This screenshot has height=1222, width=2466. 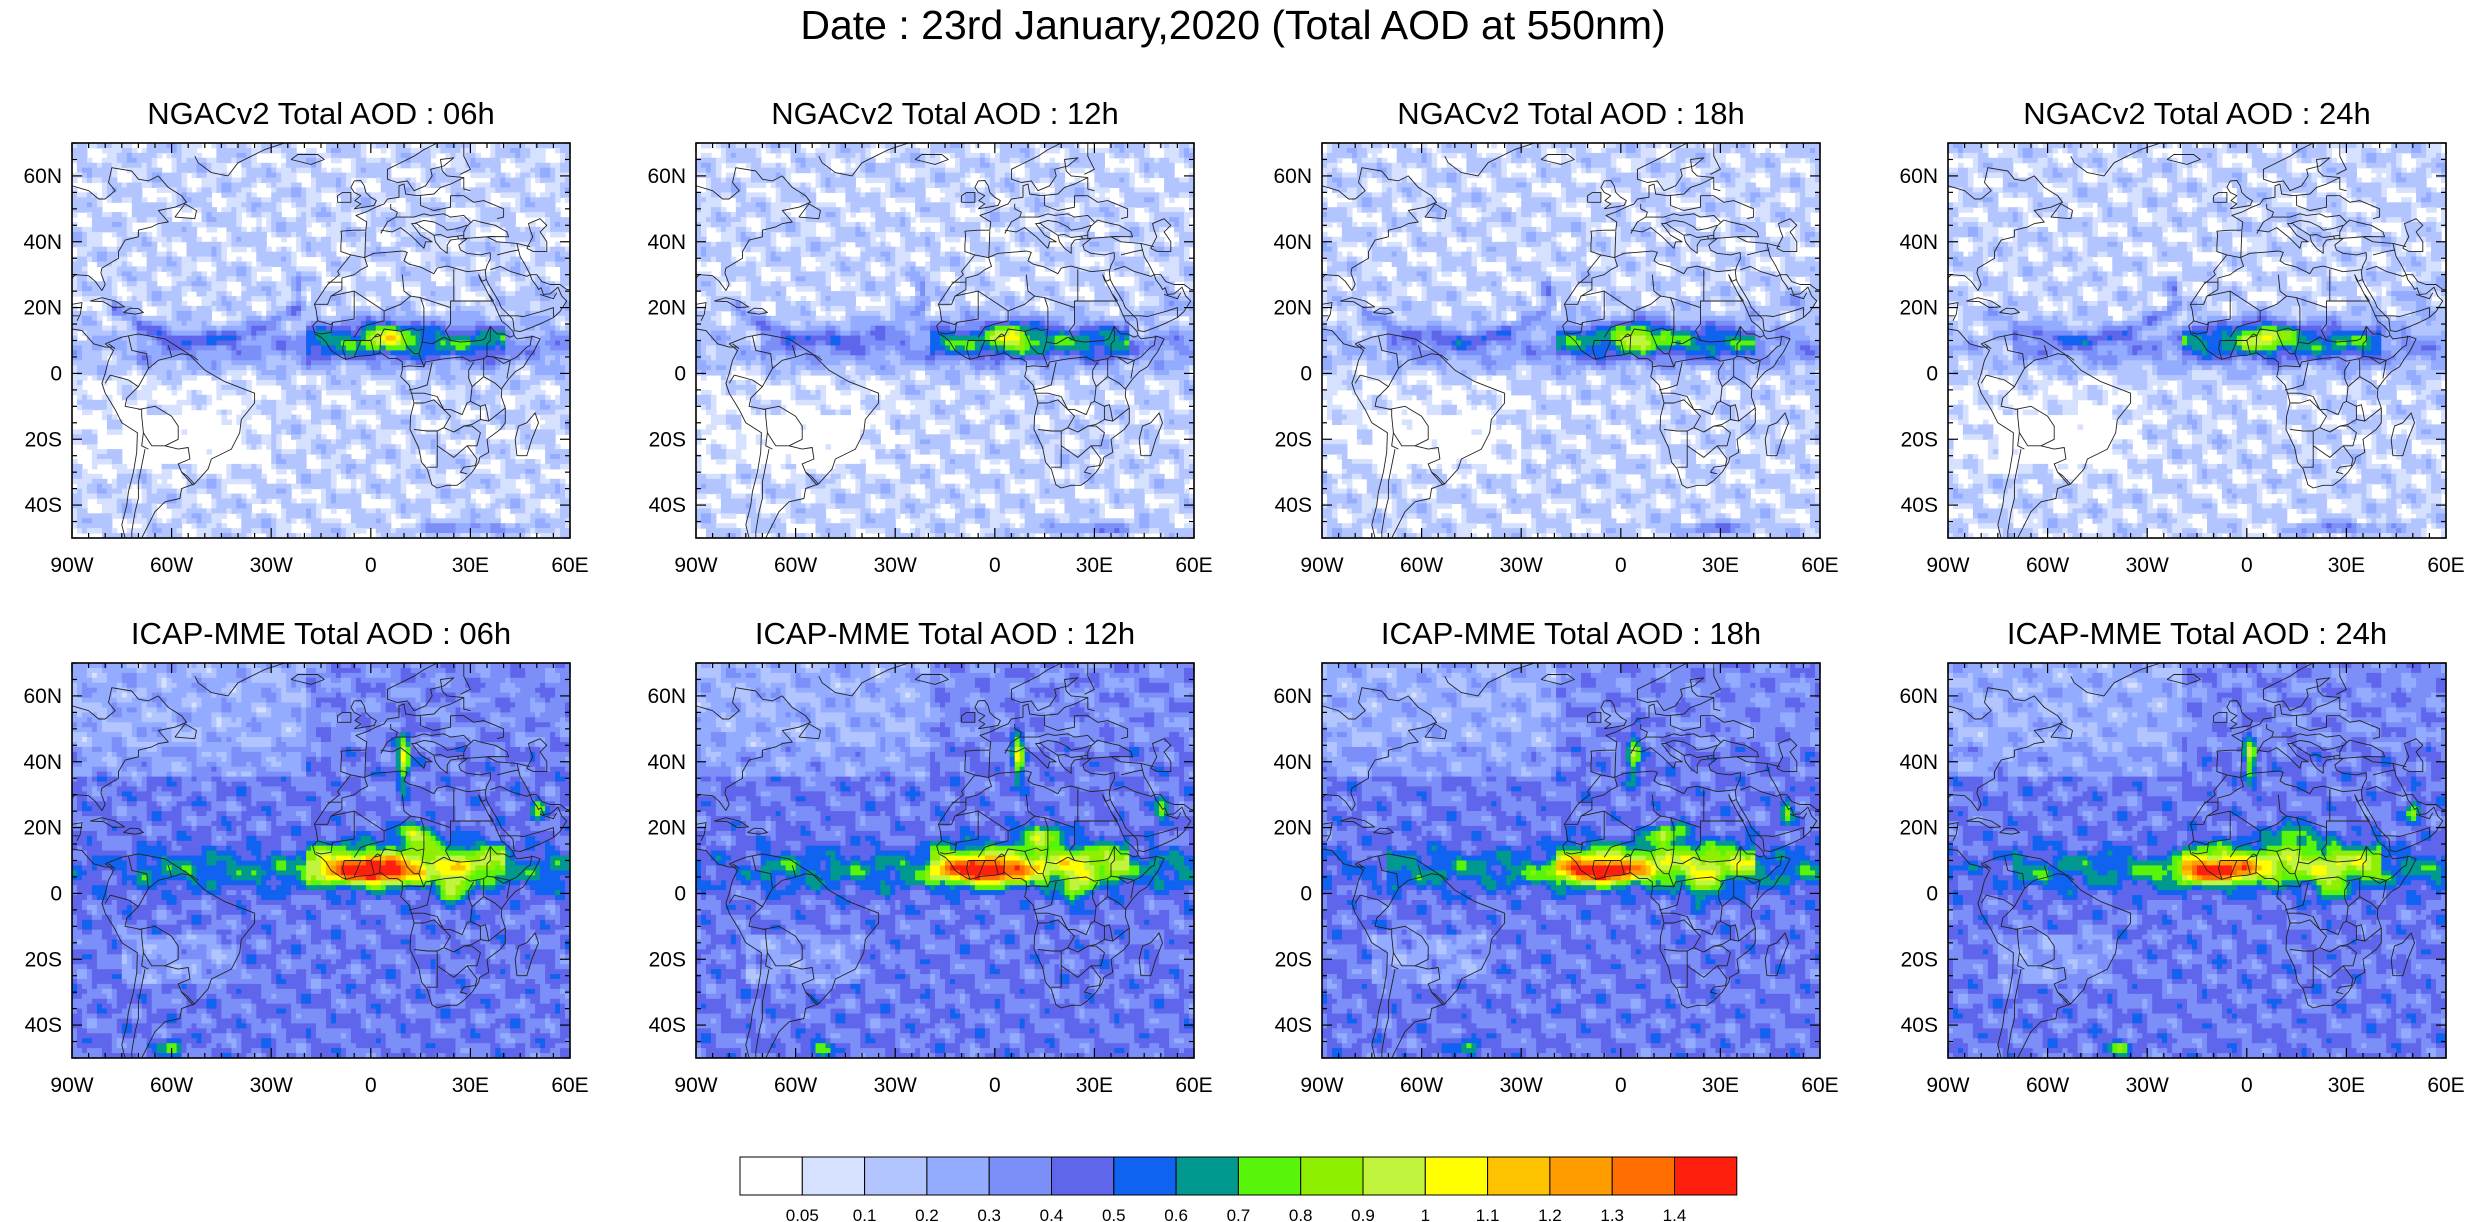 What do you see at coordinates (320, 113) in the screenshot?
I see `panel-title: NGACv2 Total AOD : 06h` at bounding box center [320, 113].